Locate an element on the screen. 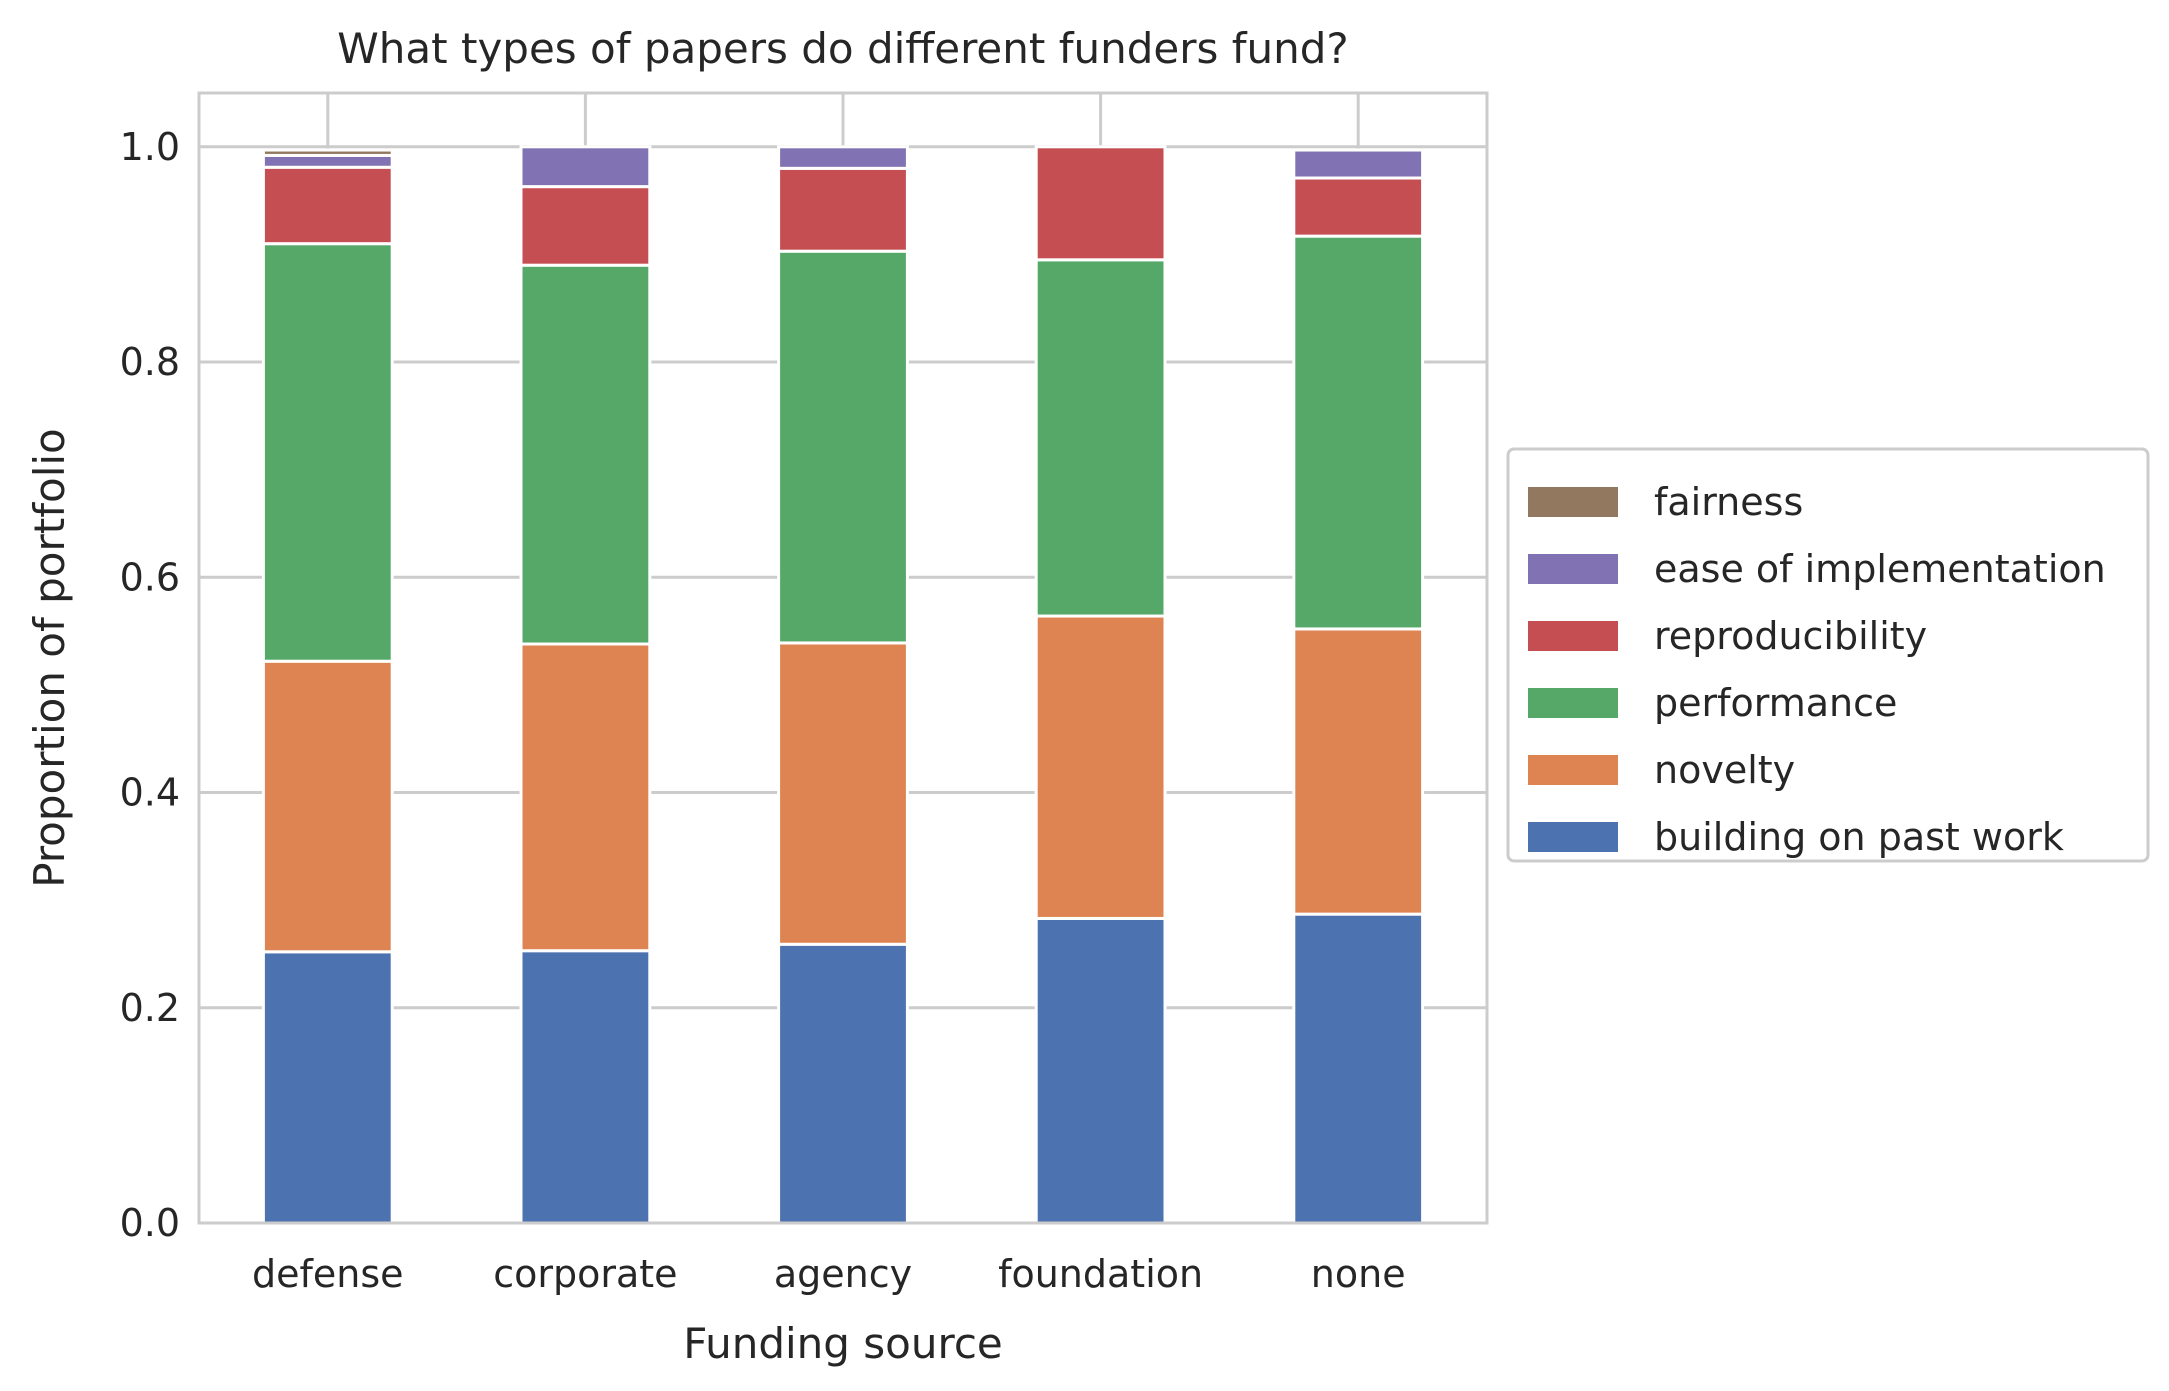  legend-label: performance is located at coordinates (1775, 703).